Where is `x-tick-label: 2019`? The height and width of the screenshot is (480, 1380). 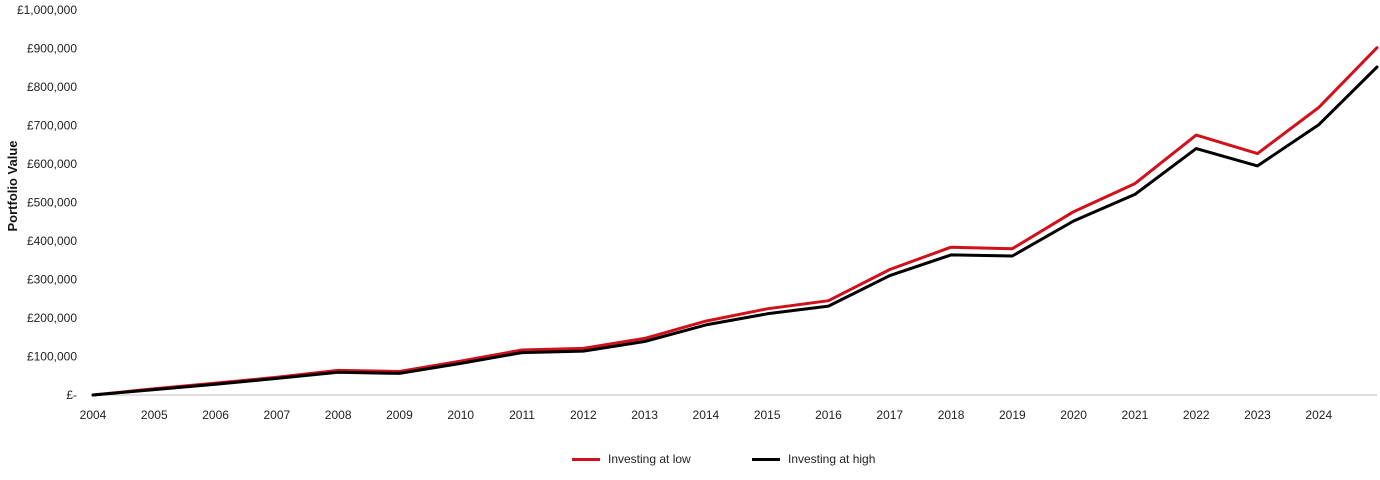 x-tick-label: 2019 is located at coordinates (1012, 415).